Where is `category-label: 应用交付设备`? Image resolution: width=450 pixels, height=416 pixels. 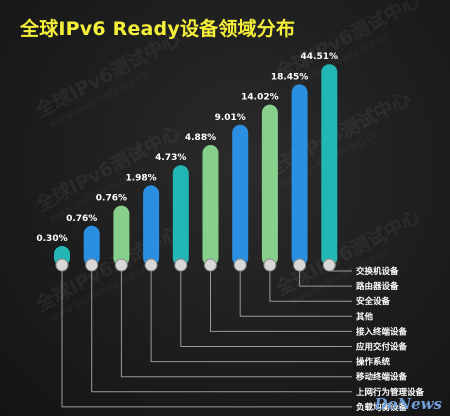
category-label: 应用交付设备 is located at coordinates (382, 347).